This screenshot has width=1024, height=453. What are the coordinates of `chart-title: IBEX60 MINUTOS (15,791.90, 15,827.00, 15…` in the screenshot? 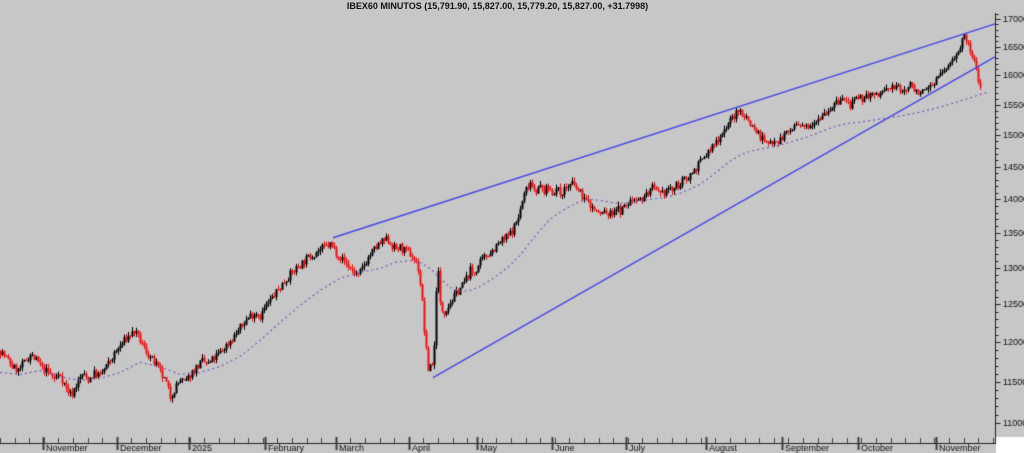 It's located at (497, 6).